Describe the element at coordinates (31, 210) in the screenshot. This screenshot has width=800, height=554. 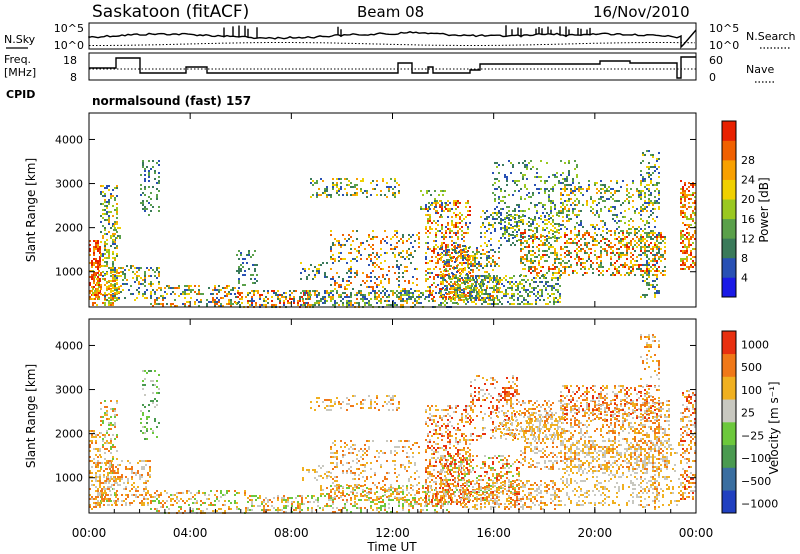
I see `power-y-axis-label: Slant Range [km]` at that location.